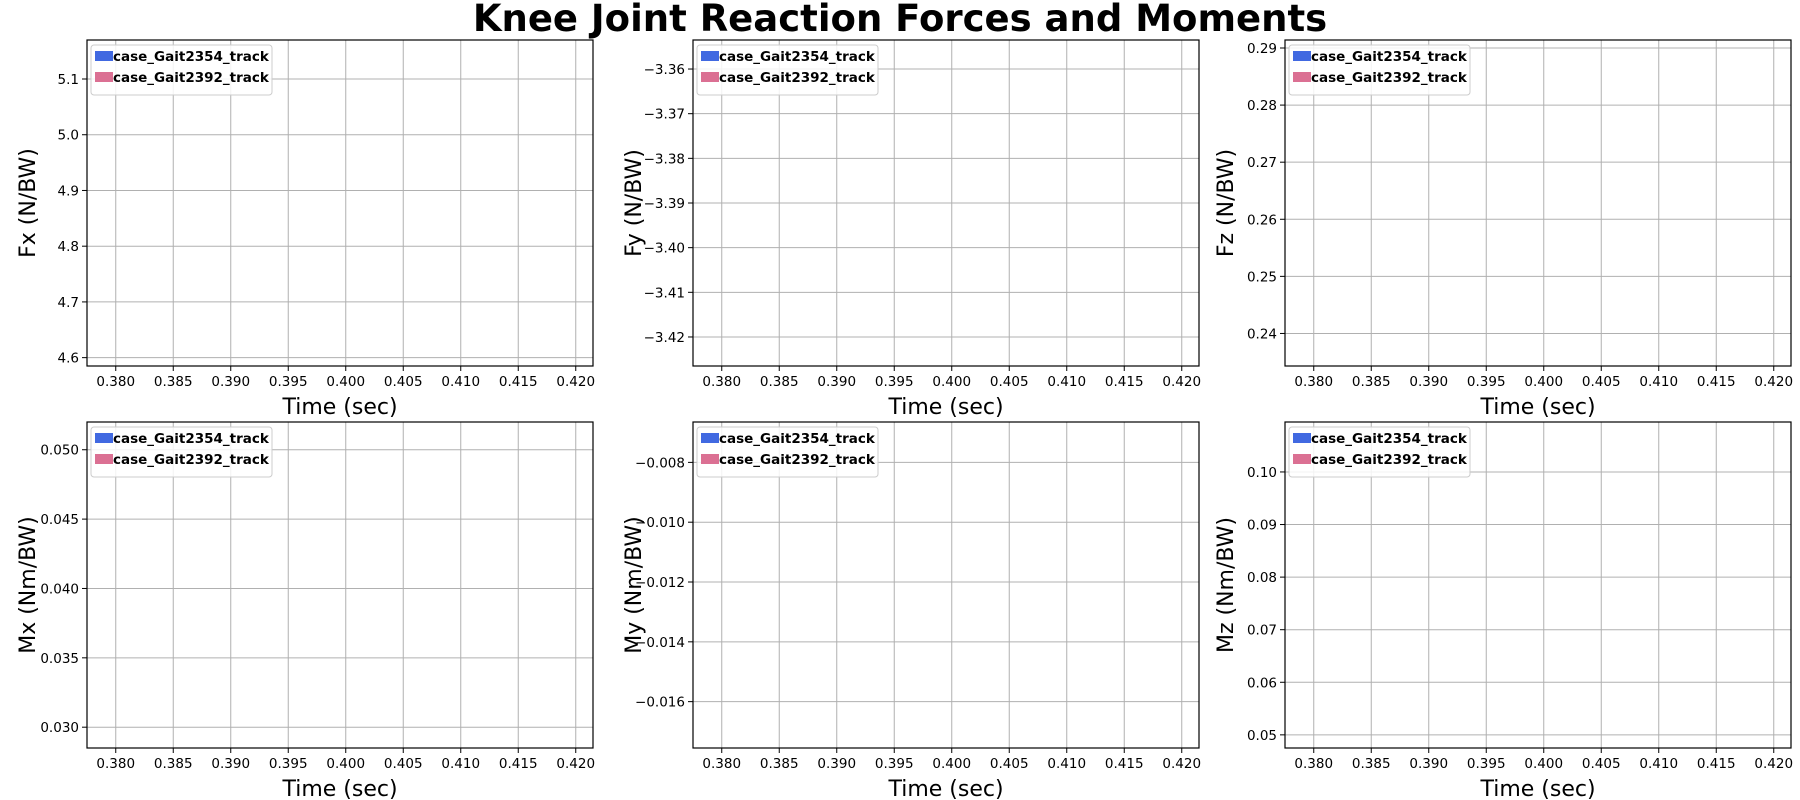  What do you see at coordinates (59, 451) in the screenshot?
I see `y-tick-label: 0.050` at bounding box center [59, 451].